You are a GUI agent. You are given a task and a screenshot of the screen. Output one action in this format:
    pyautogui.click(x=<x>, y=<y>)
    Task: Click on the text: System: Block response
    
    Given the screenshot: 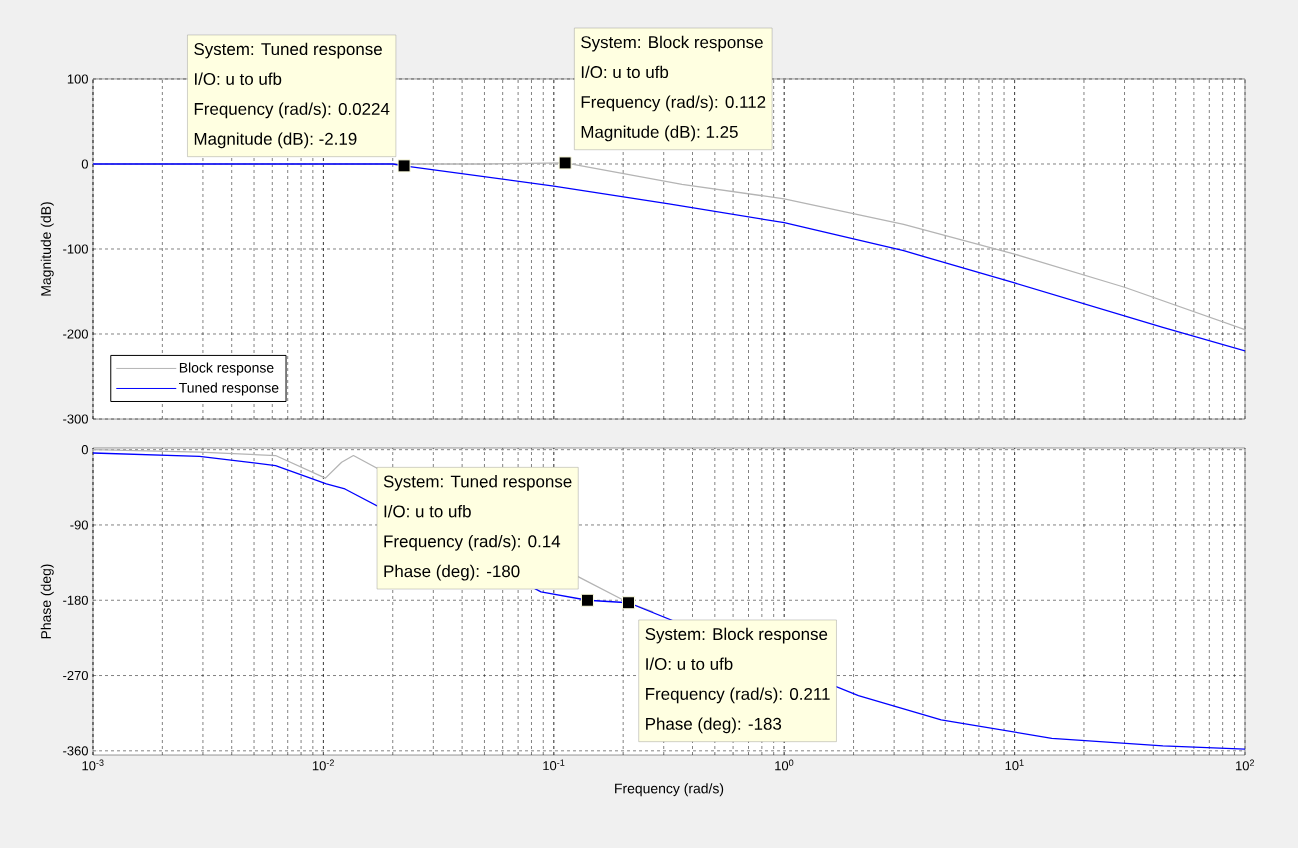 What is the action you would take?
    pyautogui.click(x=672, y=43)
    